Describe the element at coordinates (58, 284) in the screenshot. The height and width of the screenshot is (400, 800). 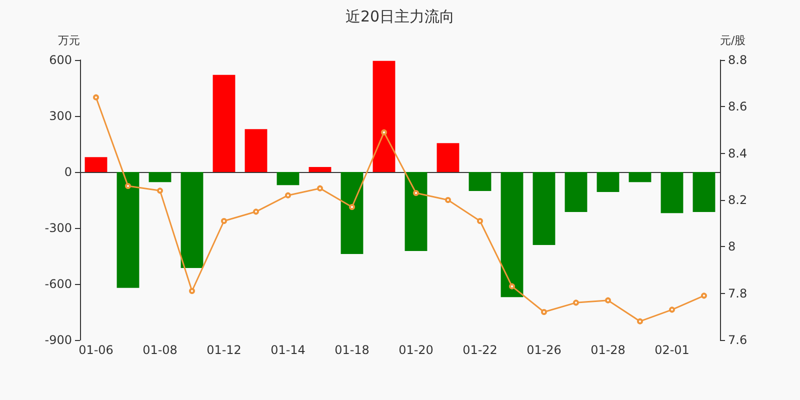
I see `y-tick-label: -600` at that location.